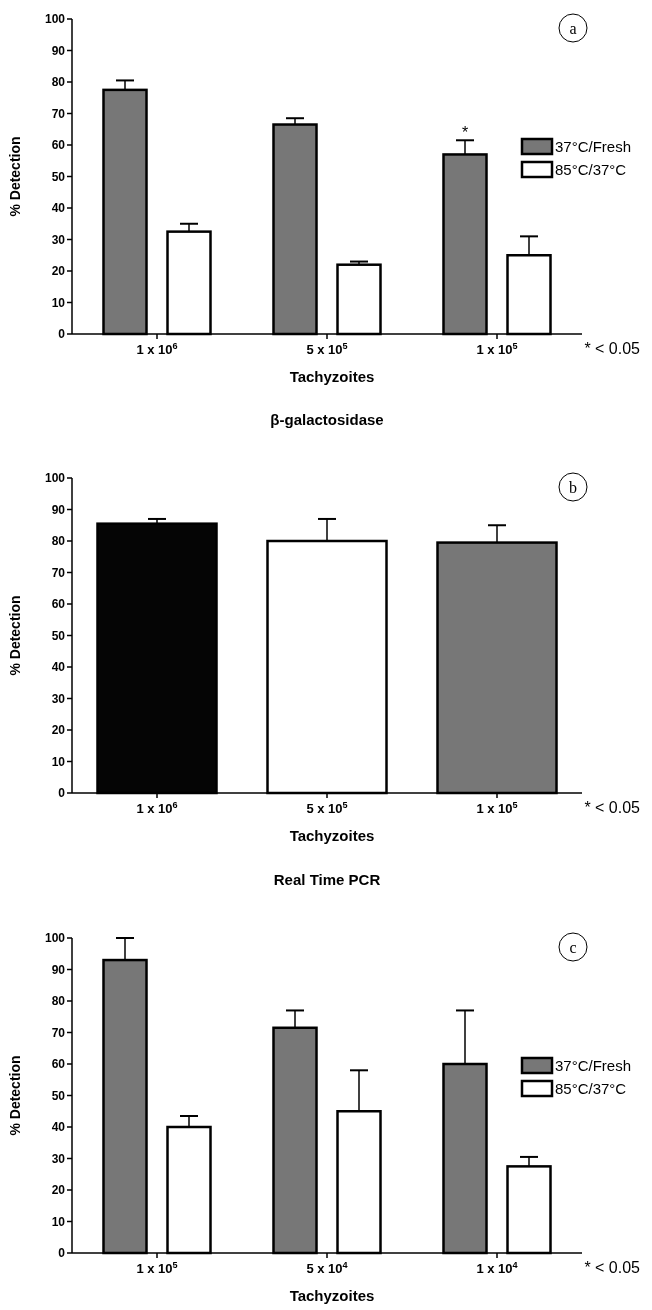 Image resolution: width=652 pixels, height=1310 pixels. What do you see at coordinates (497, 1268) in the screenshot?
I see `x-tick-label: 1 x 10$^{4}$` at bounding box center [497, 1268].